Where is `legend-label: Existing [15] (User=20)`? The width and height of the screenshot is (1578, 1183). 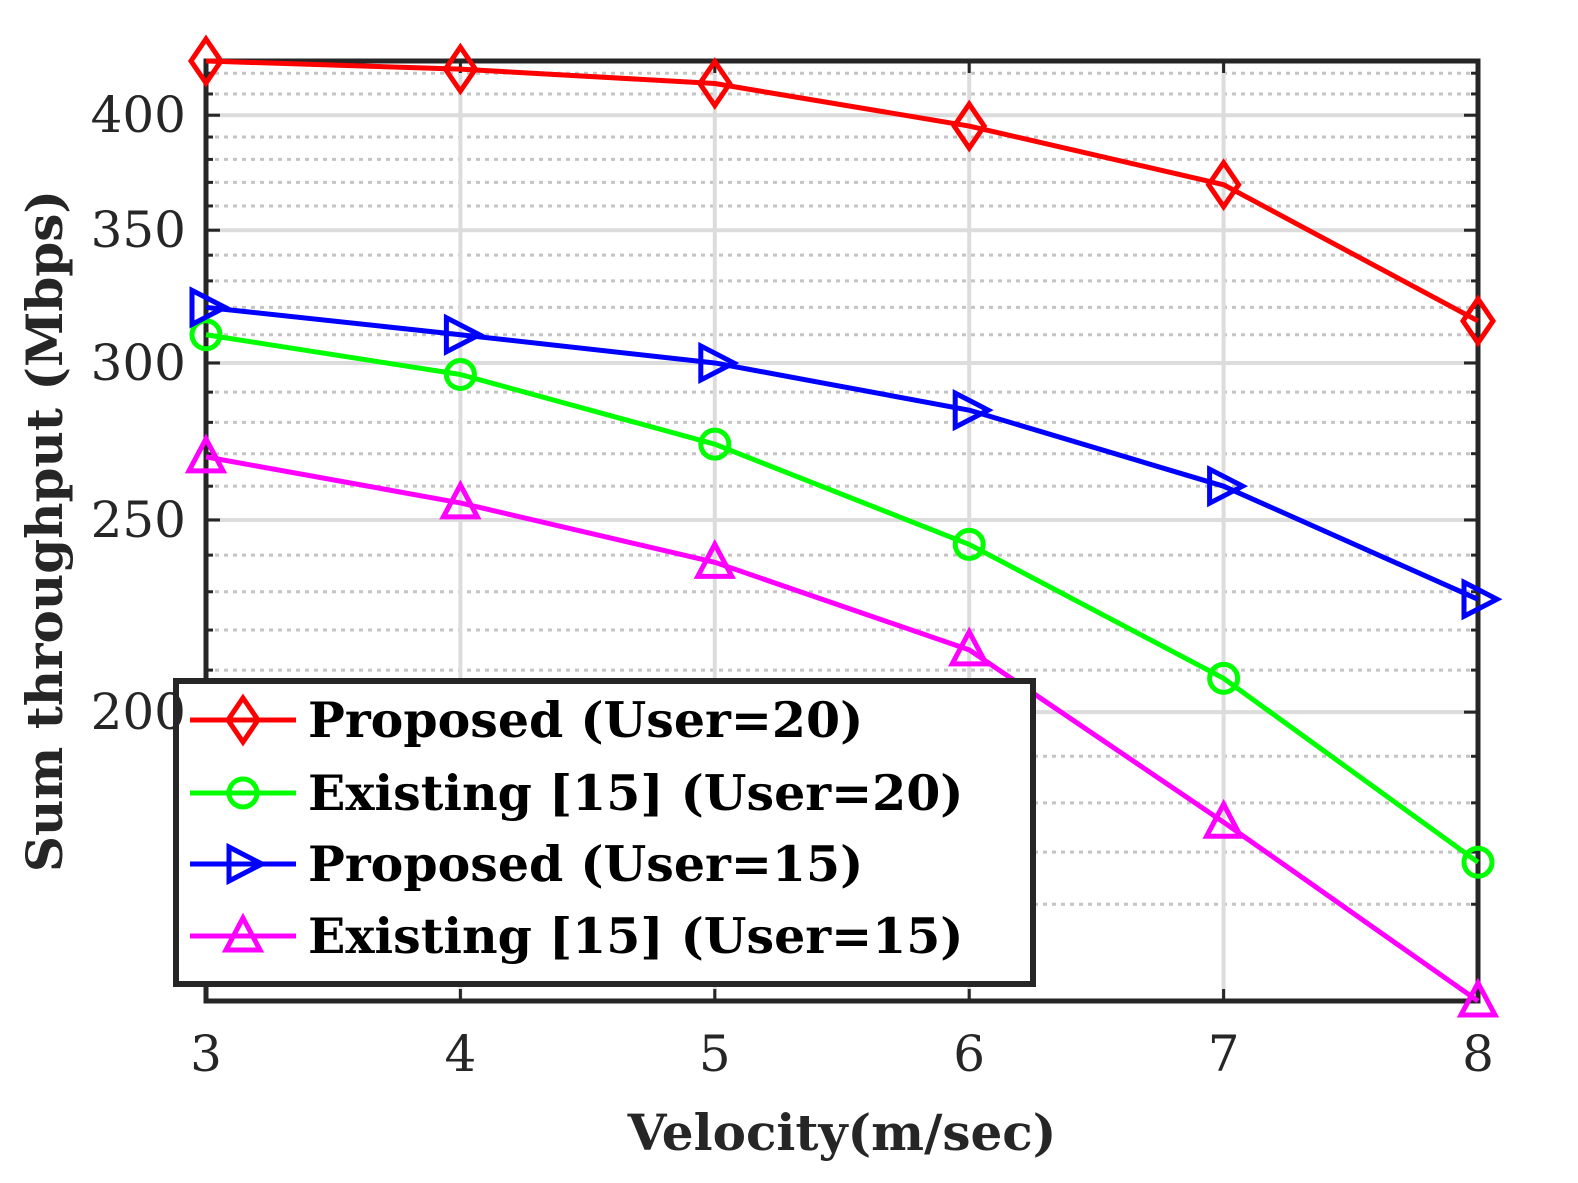 legend-label: Existing [15] (User=20) is located at coordinates (636, 793).